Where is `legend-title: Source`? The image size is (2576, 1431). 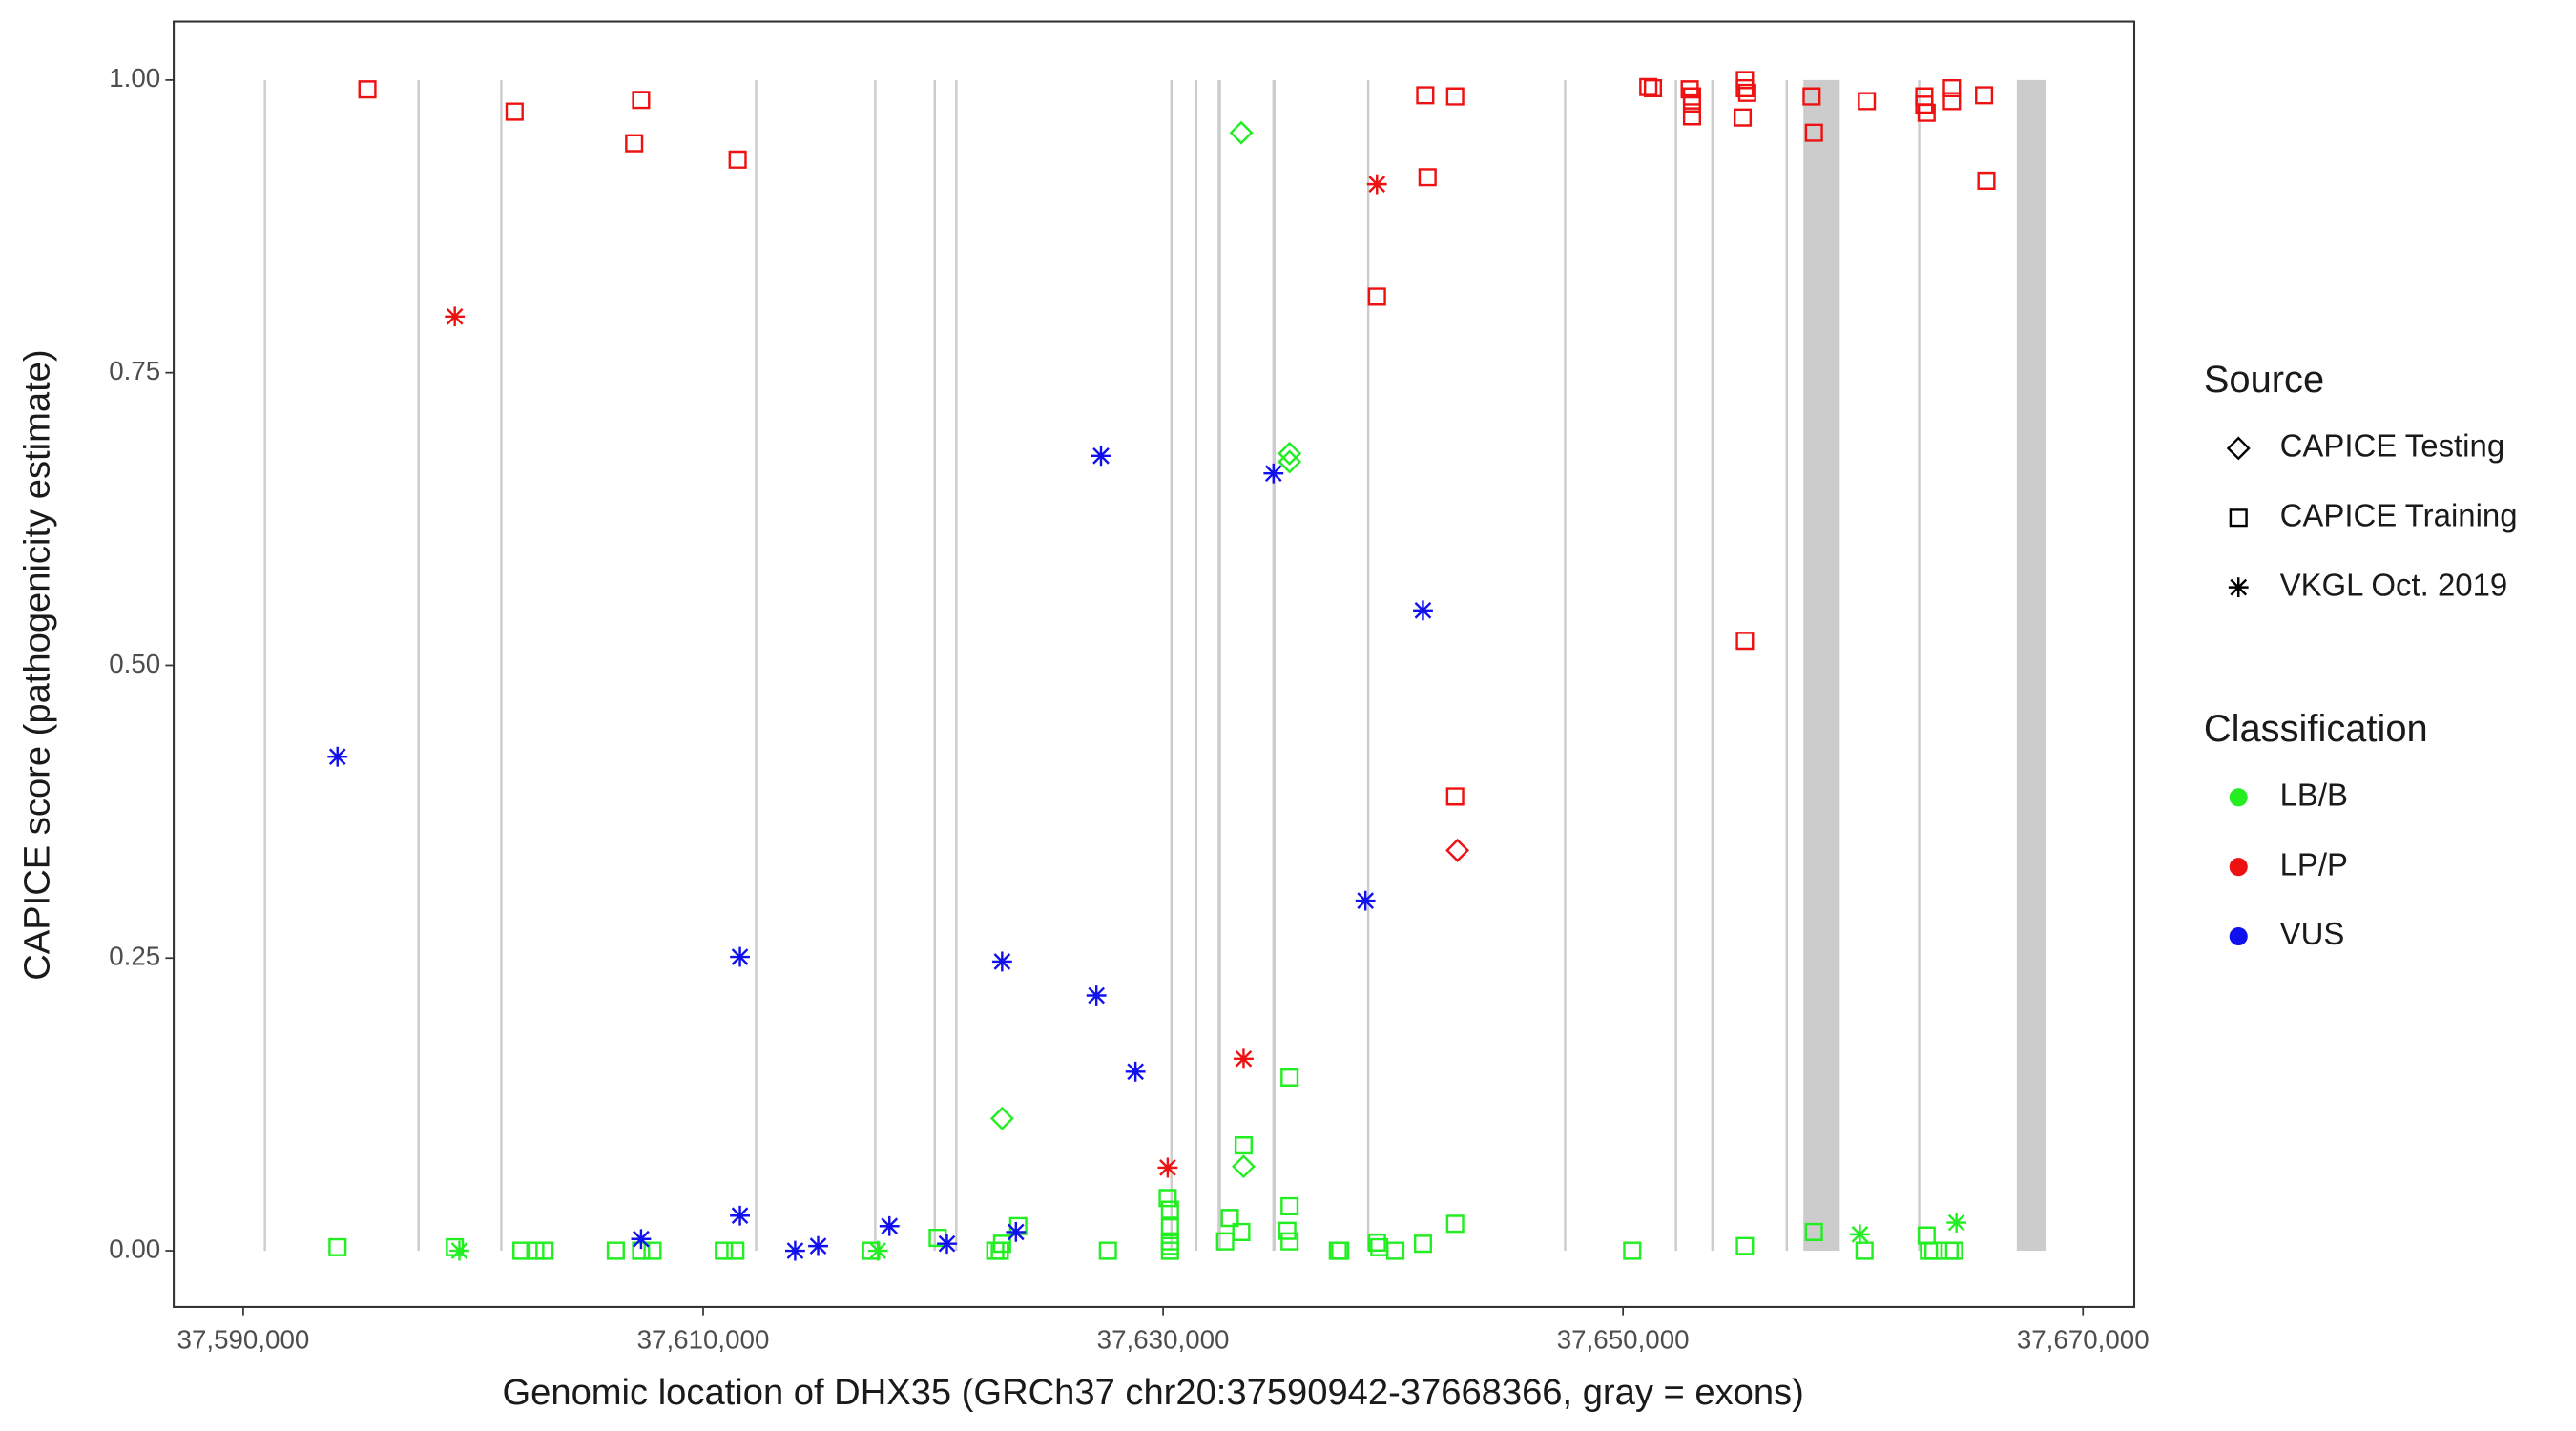 legend-title: Source is located at coordinates (2264, 380).